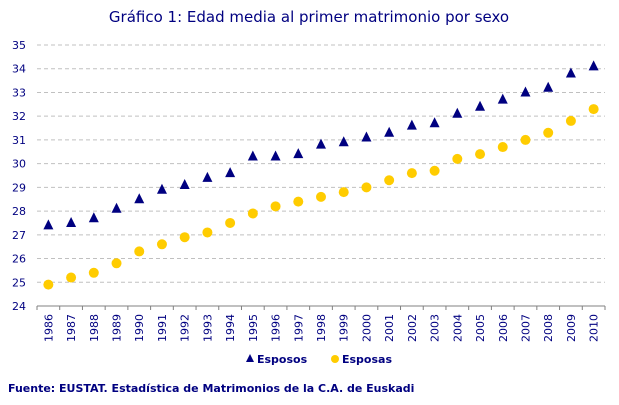 This screenshot has height=405, width=619. I want to click on x-tick-label: 1986, so click(48, 328).